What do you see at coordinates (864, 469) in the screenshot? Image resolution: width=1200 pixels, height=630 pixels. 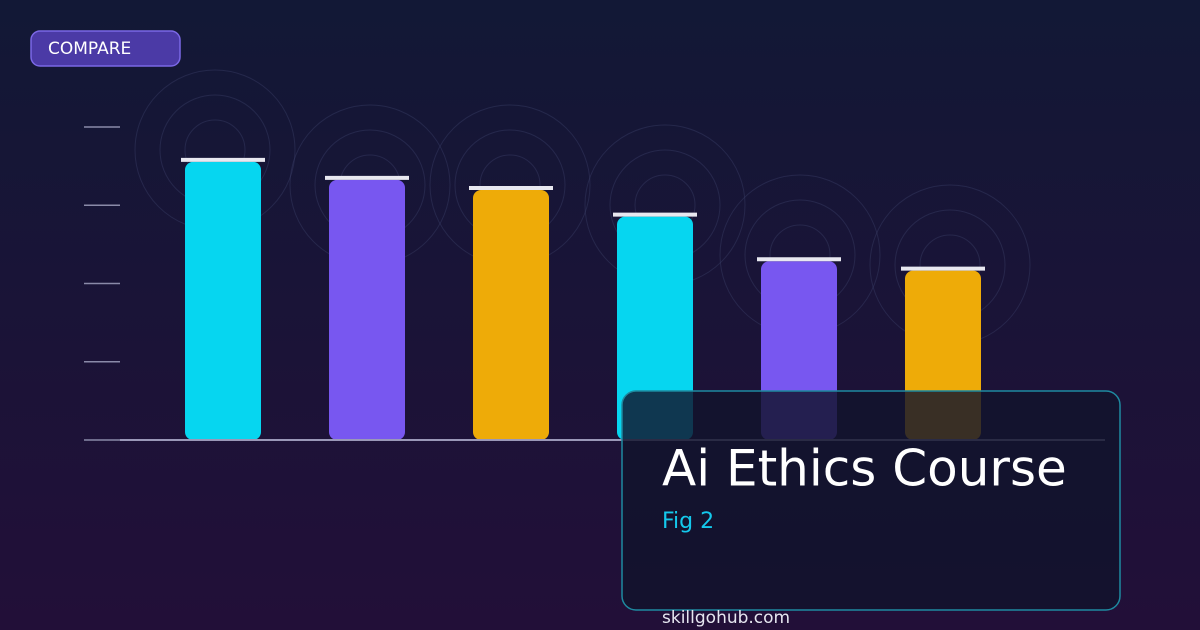 I see `chart-title: Ai Ethics Course` at bounding box center [864, 469].